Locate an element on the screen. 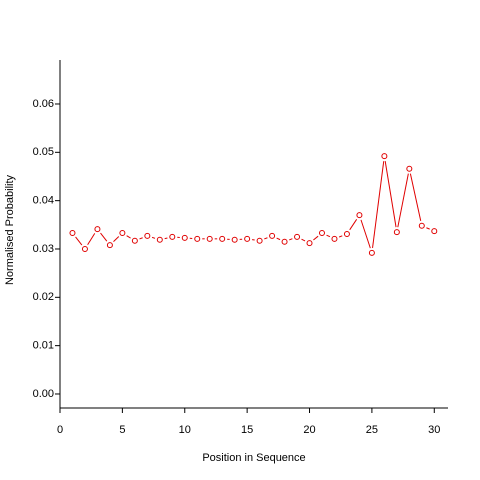  y-tick-label: 0.01 is located at coordinates (43, 346).